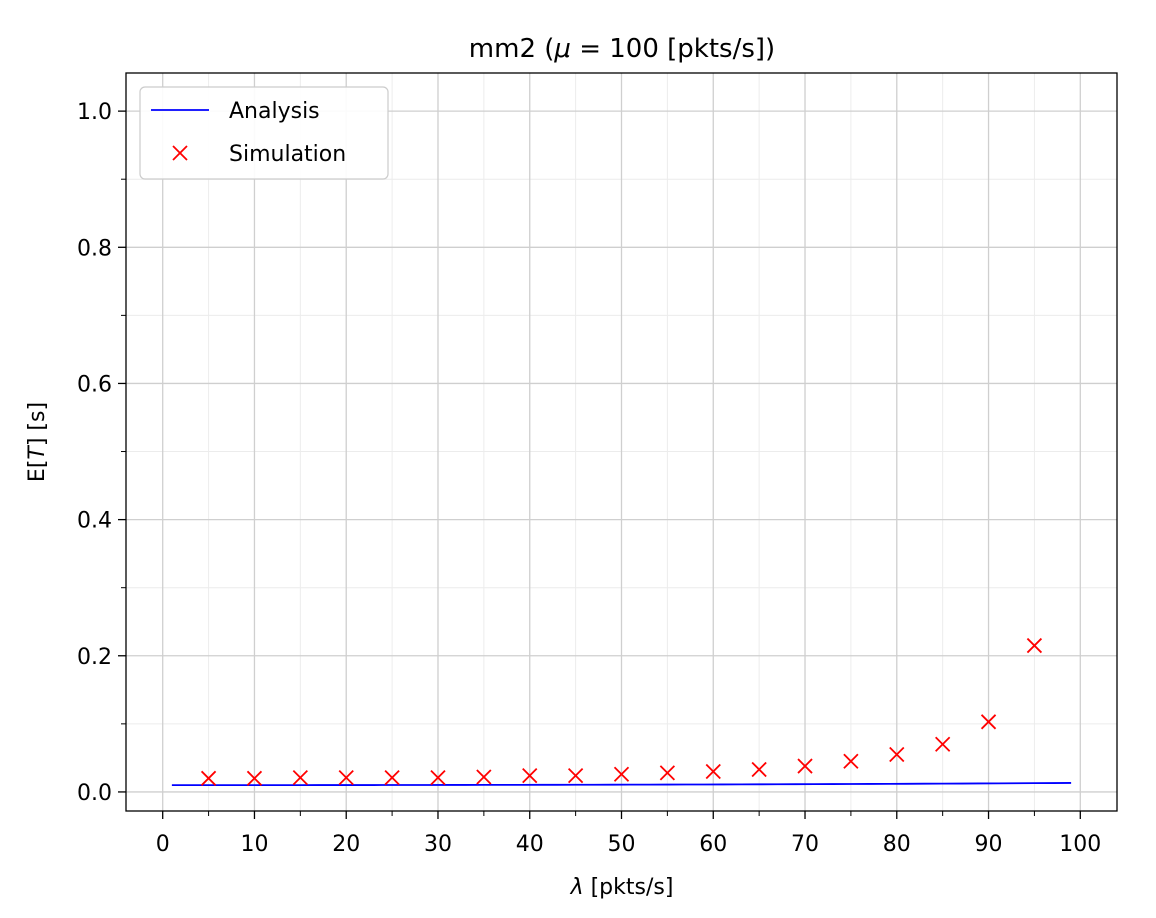 This screenshot has width=1156, height=918. Describe the element at coordinates (622, 844) in the screenshot. I see `x-tick-label: 50` at that location.